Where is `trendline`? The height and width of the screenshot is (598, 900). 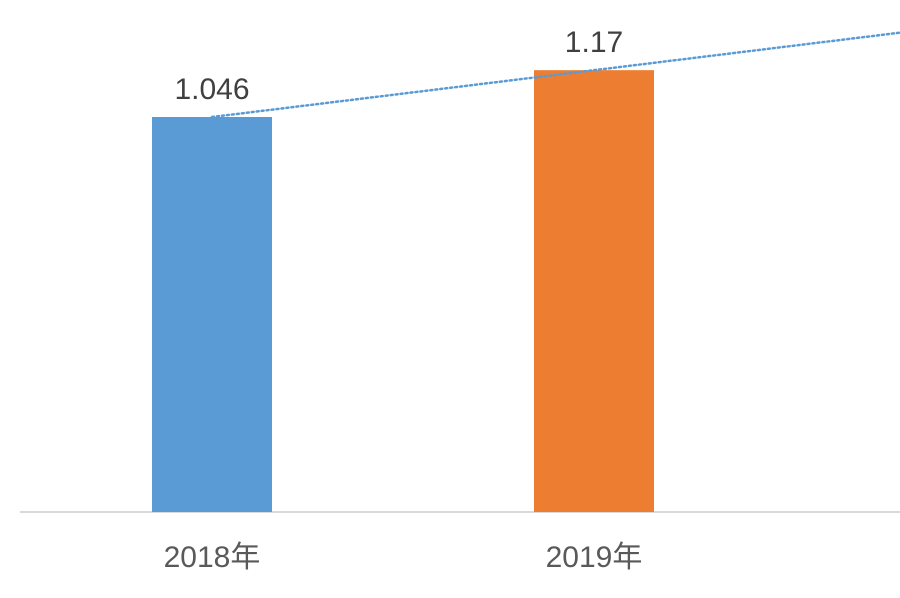
trendline is located at coordinates (555, 75).